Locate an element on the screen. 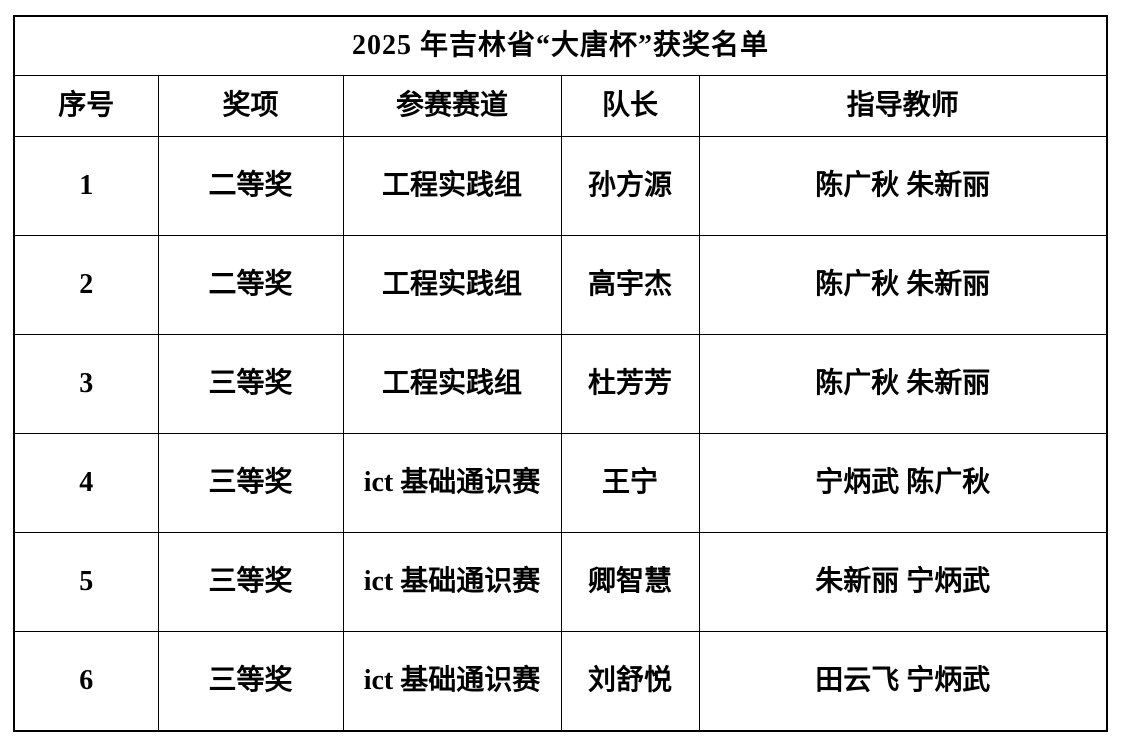 The image size is (1122, 753). table-row: 5 三等奖 ict 基础通识赛 卿智慧 朱新丽 宁炳武 is located at coordinates (560, 582).